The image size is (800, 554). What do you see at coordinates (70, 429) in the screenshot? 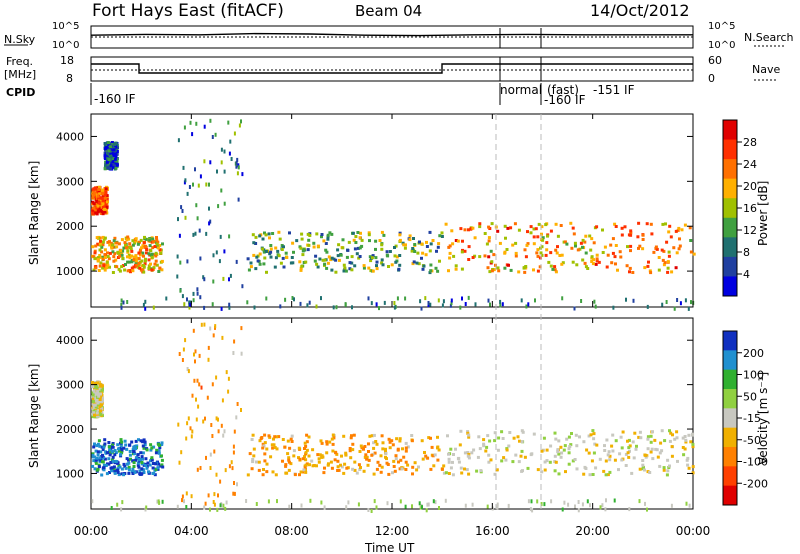
I see `y-tick-label: 2000` at bounding box center [70, 429].